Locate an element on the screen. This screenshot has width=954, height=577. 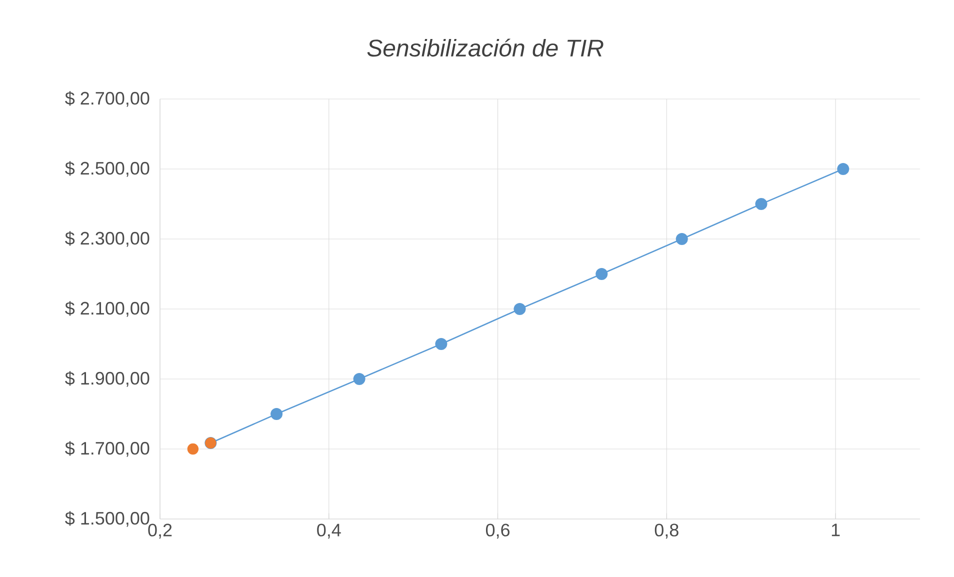
y-tick-label: $ 2.500,00 is located at coordinates (107, 169).